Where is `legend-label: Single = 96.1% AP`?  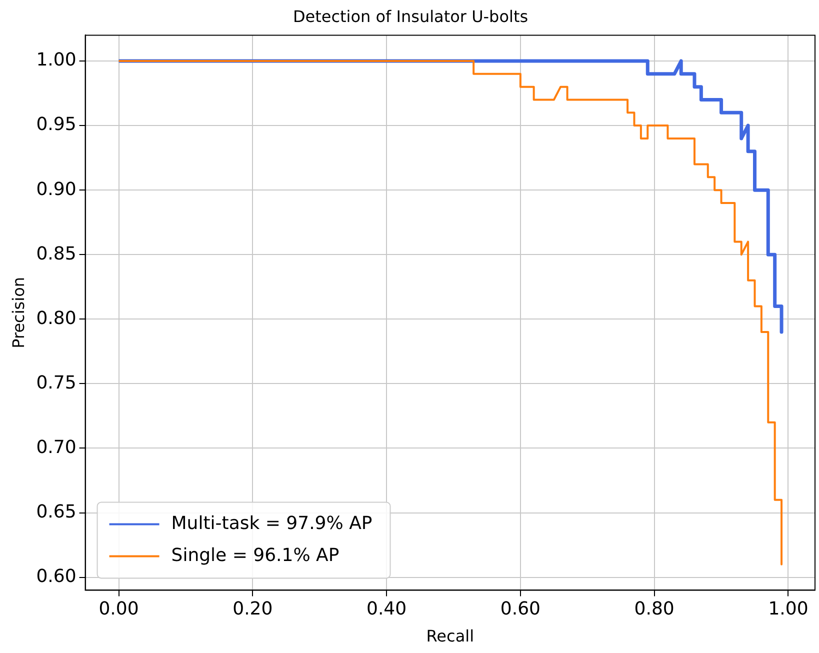 legend-label: Single = 96.1% AP is located at coordinates (255, 555).